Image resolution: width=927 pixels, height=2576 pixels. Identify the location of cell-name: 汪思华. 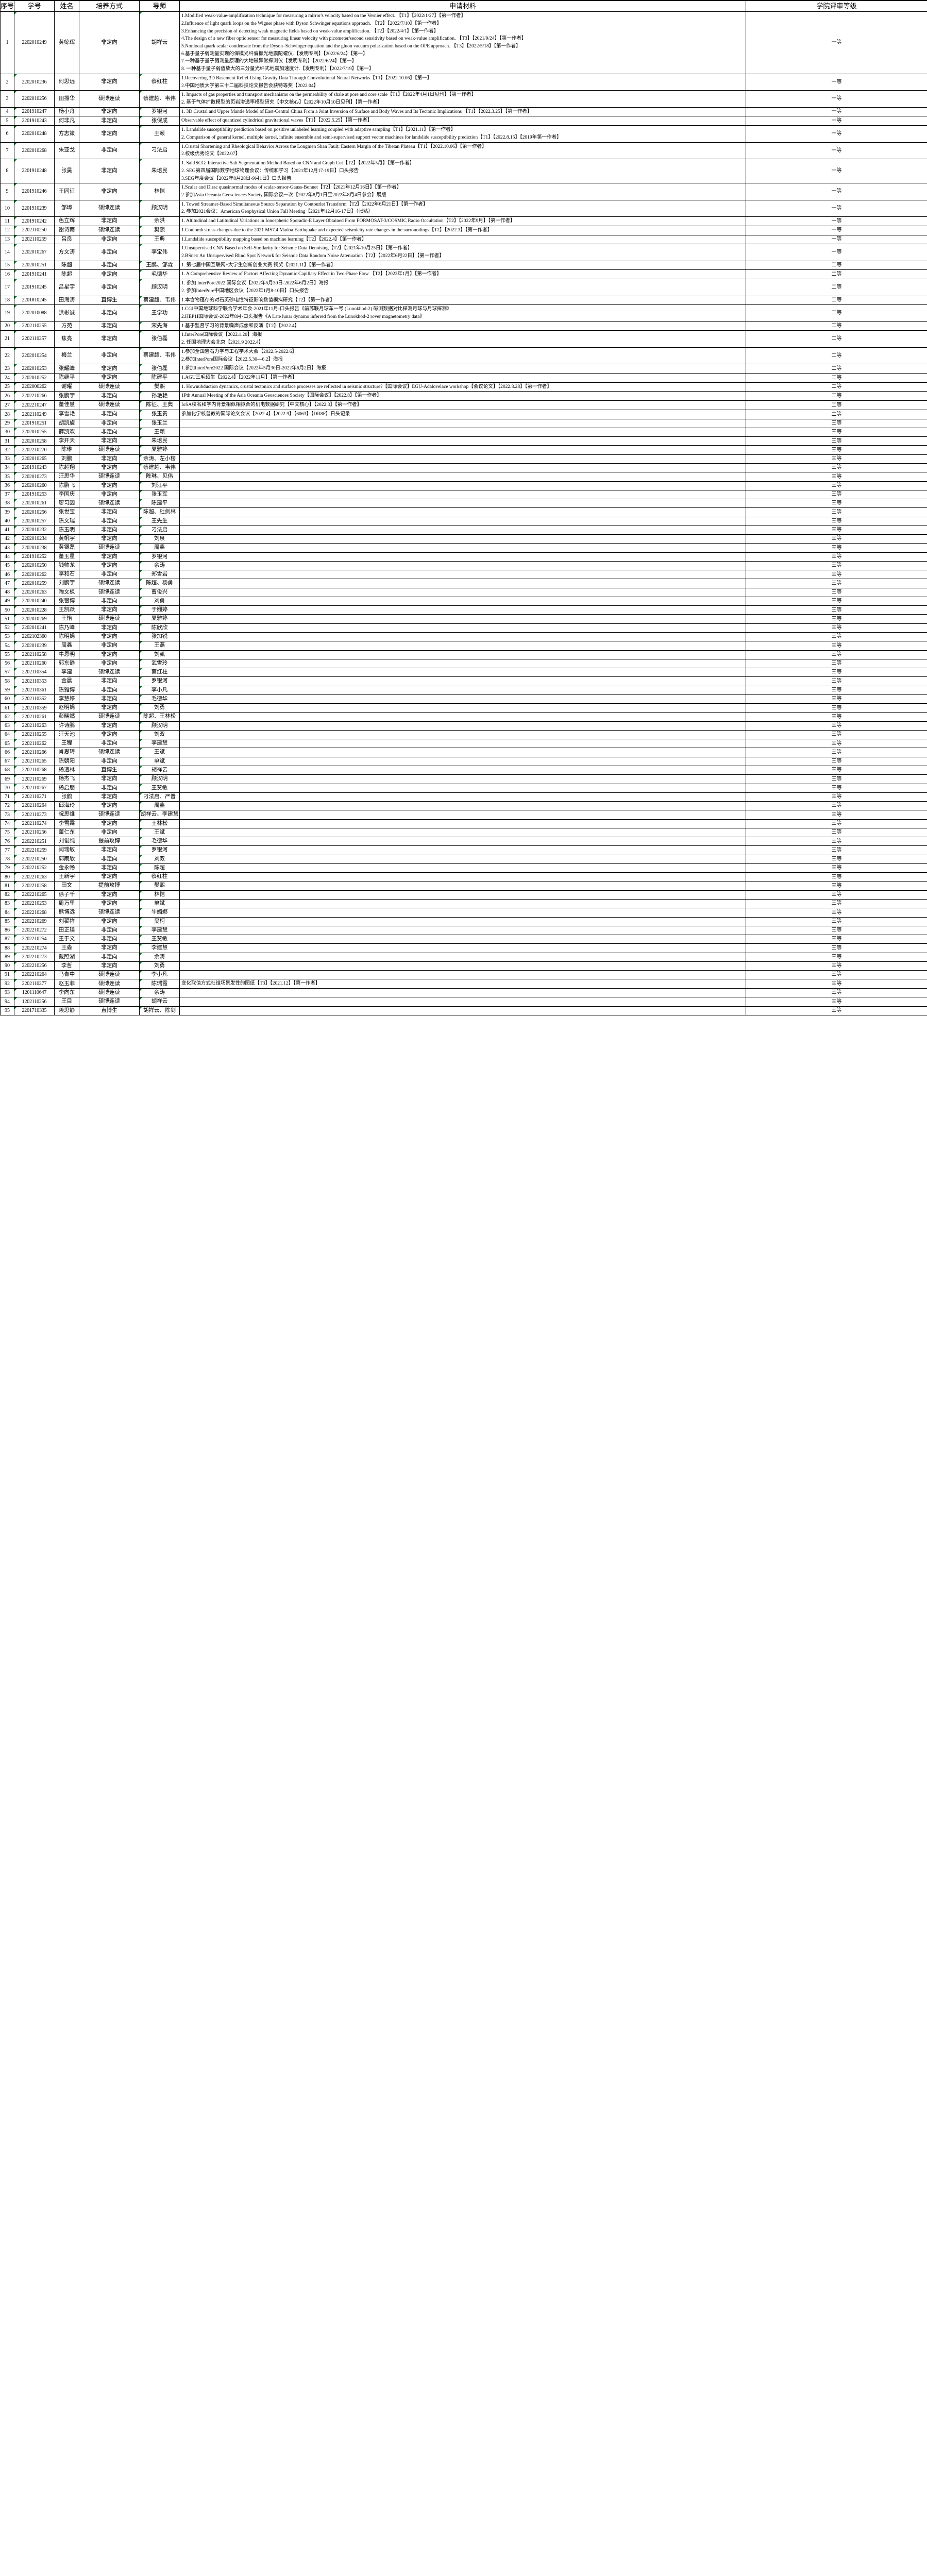
(66, 477).